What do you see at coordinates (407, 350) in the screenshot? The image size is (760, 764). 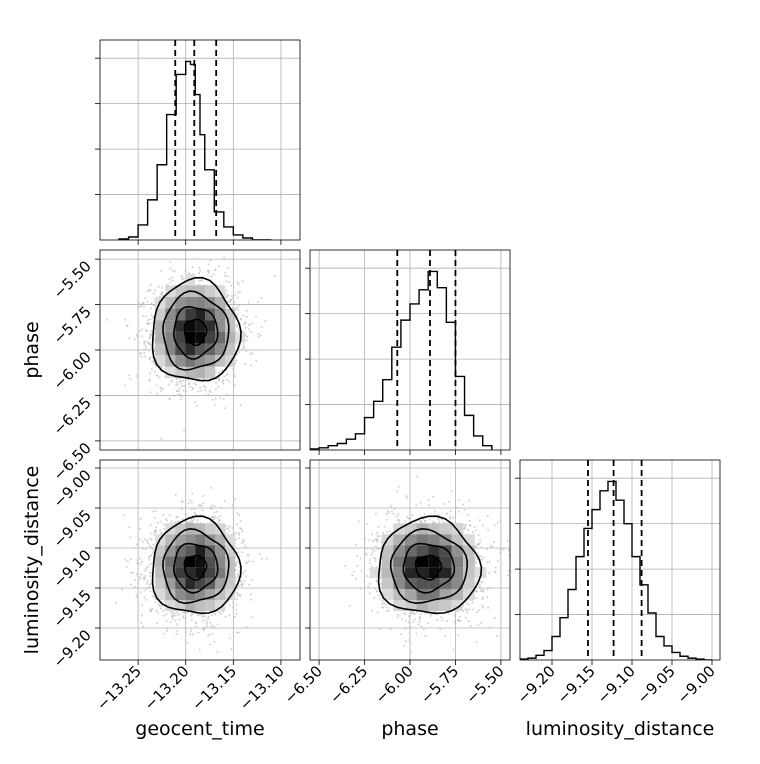 I see `hist-panel-phase` at bounding box center [407, 350].